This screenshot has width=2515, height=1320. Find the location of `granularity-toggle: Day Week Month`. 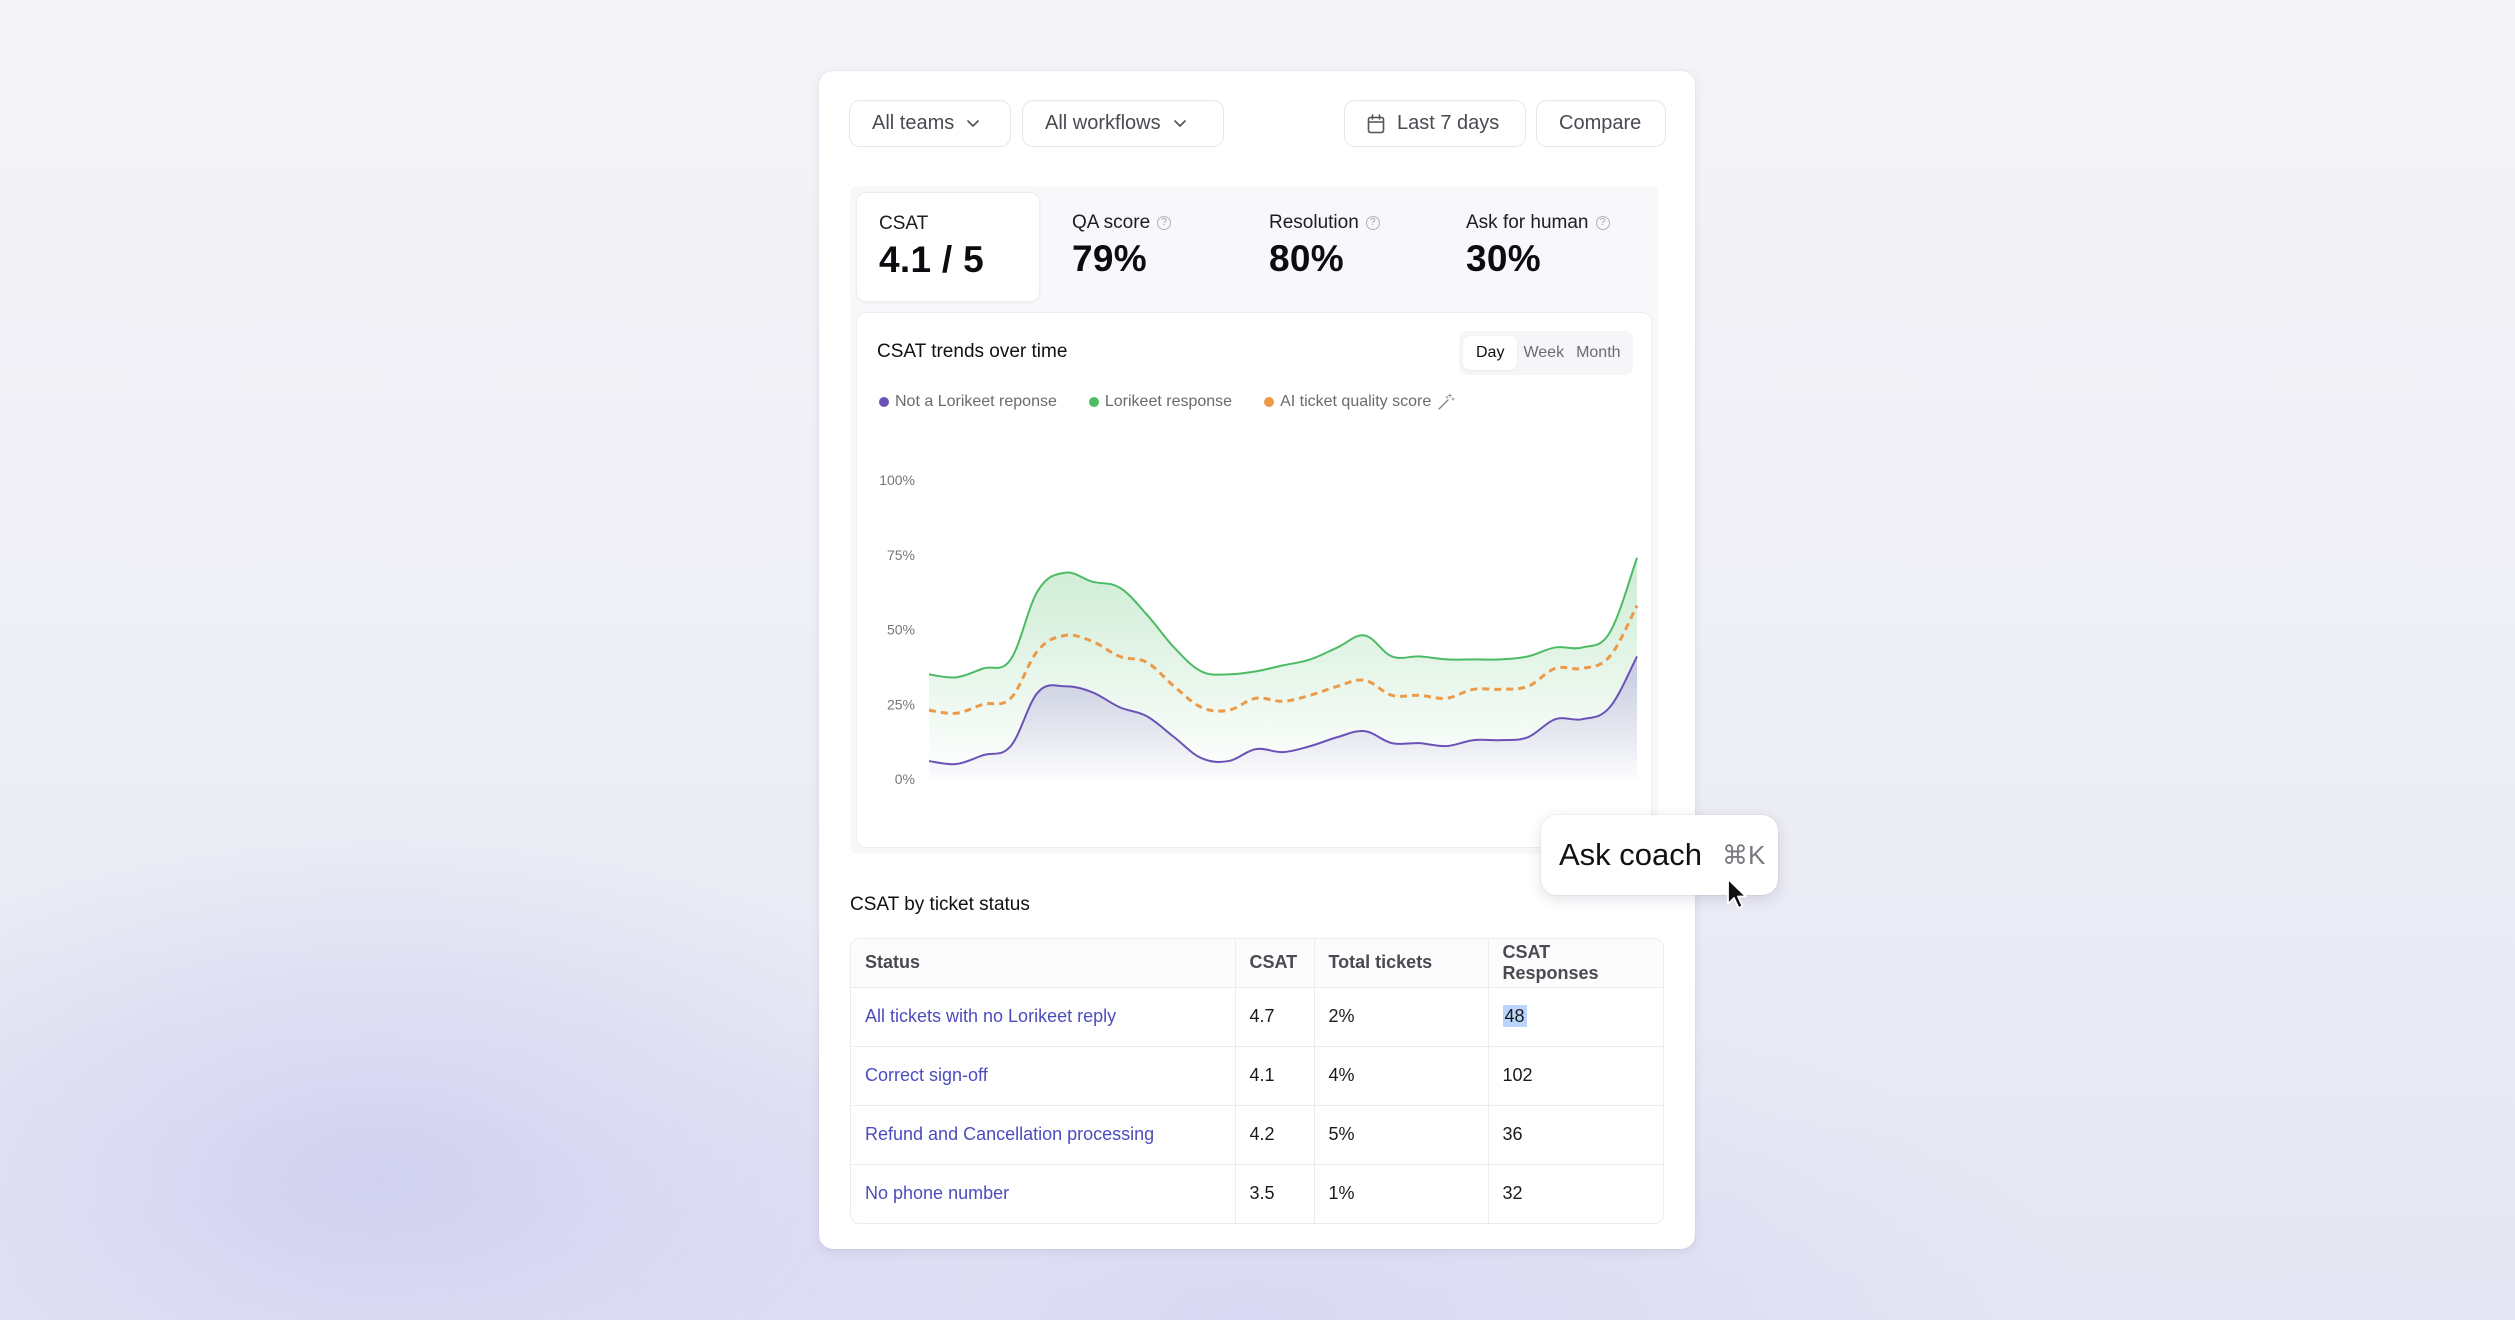

granularity-toggle: Day Week Month is located at coordinates (1546, 353).